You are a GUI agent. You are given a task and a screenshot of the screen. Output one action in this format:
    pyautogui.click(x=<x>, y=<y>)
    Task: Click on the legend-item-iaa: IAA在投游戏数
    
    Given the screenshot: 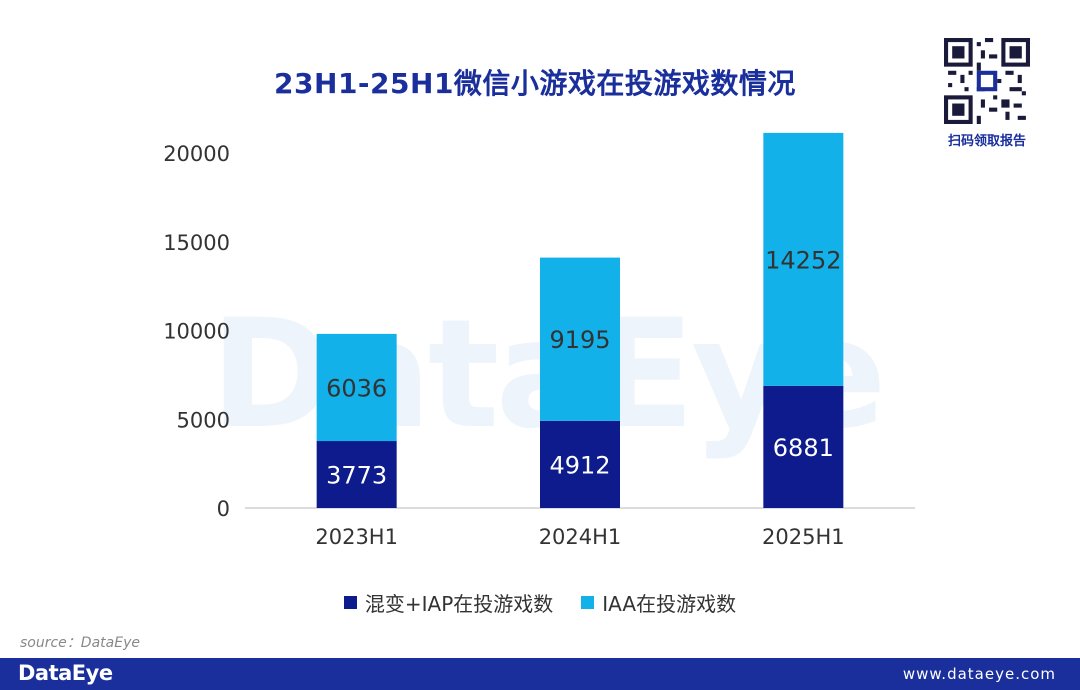 What is the action you would take?
    pyautogui.click(x=658, y=602)
    